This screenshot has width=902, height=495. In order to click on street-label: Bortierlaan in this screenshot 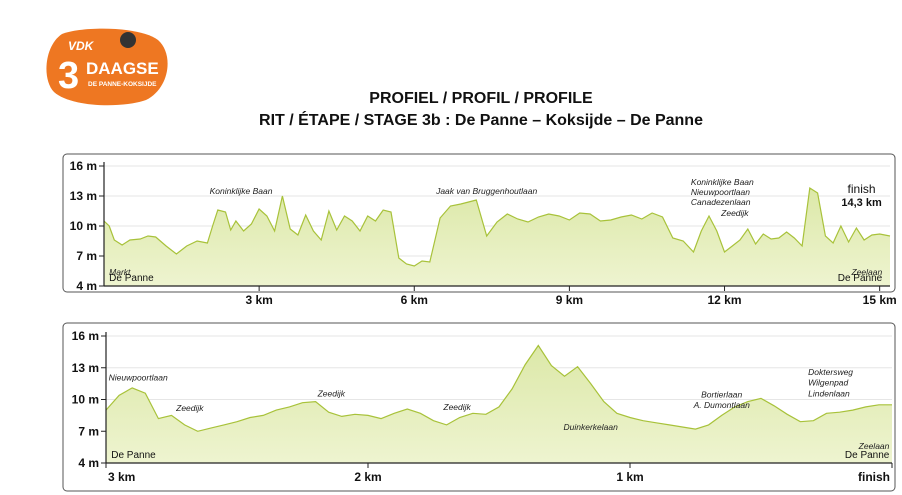, I will do `click(721, 394)`.